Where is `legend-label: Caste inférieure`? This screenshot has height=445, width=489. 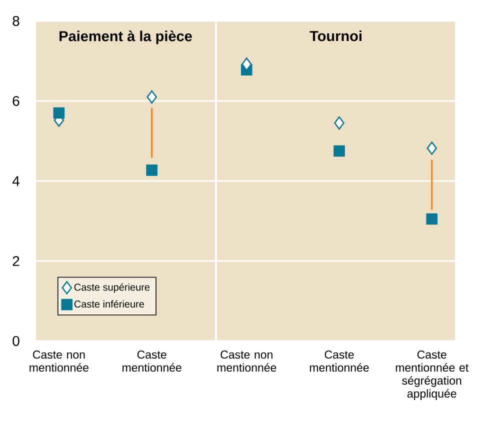
legend-label: Caste inférieure is located at coordinates (109, 304).